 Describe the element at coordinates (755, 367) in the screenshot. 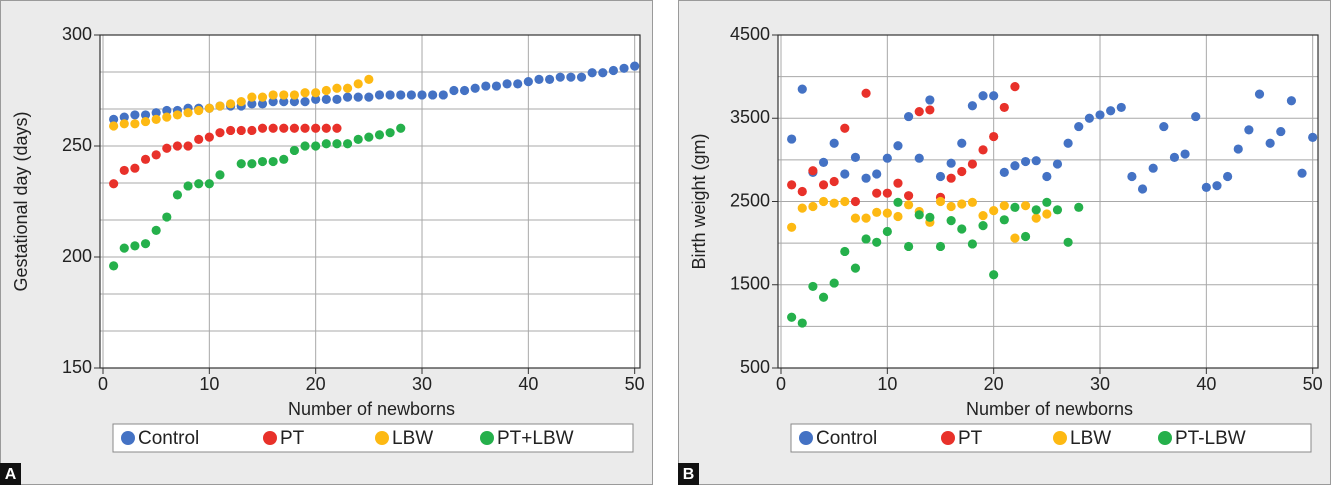

I see `y-tick-label: 500` at that location.